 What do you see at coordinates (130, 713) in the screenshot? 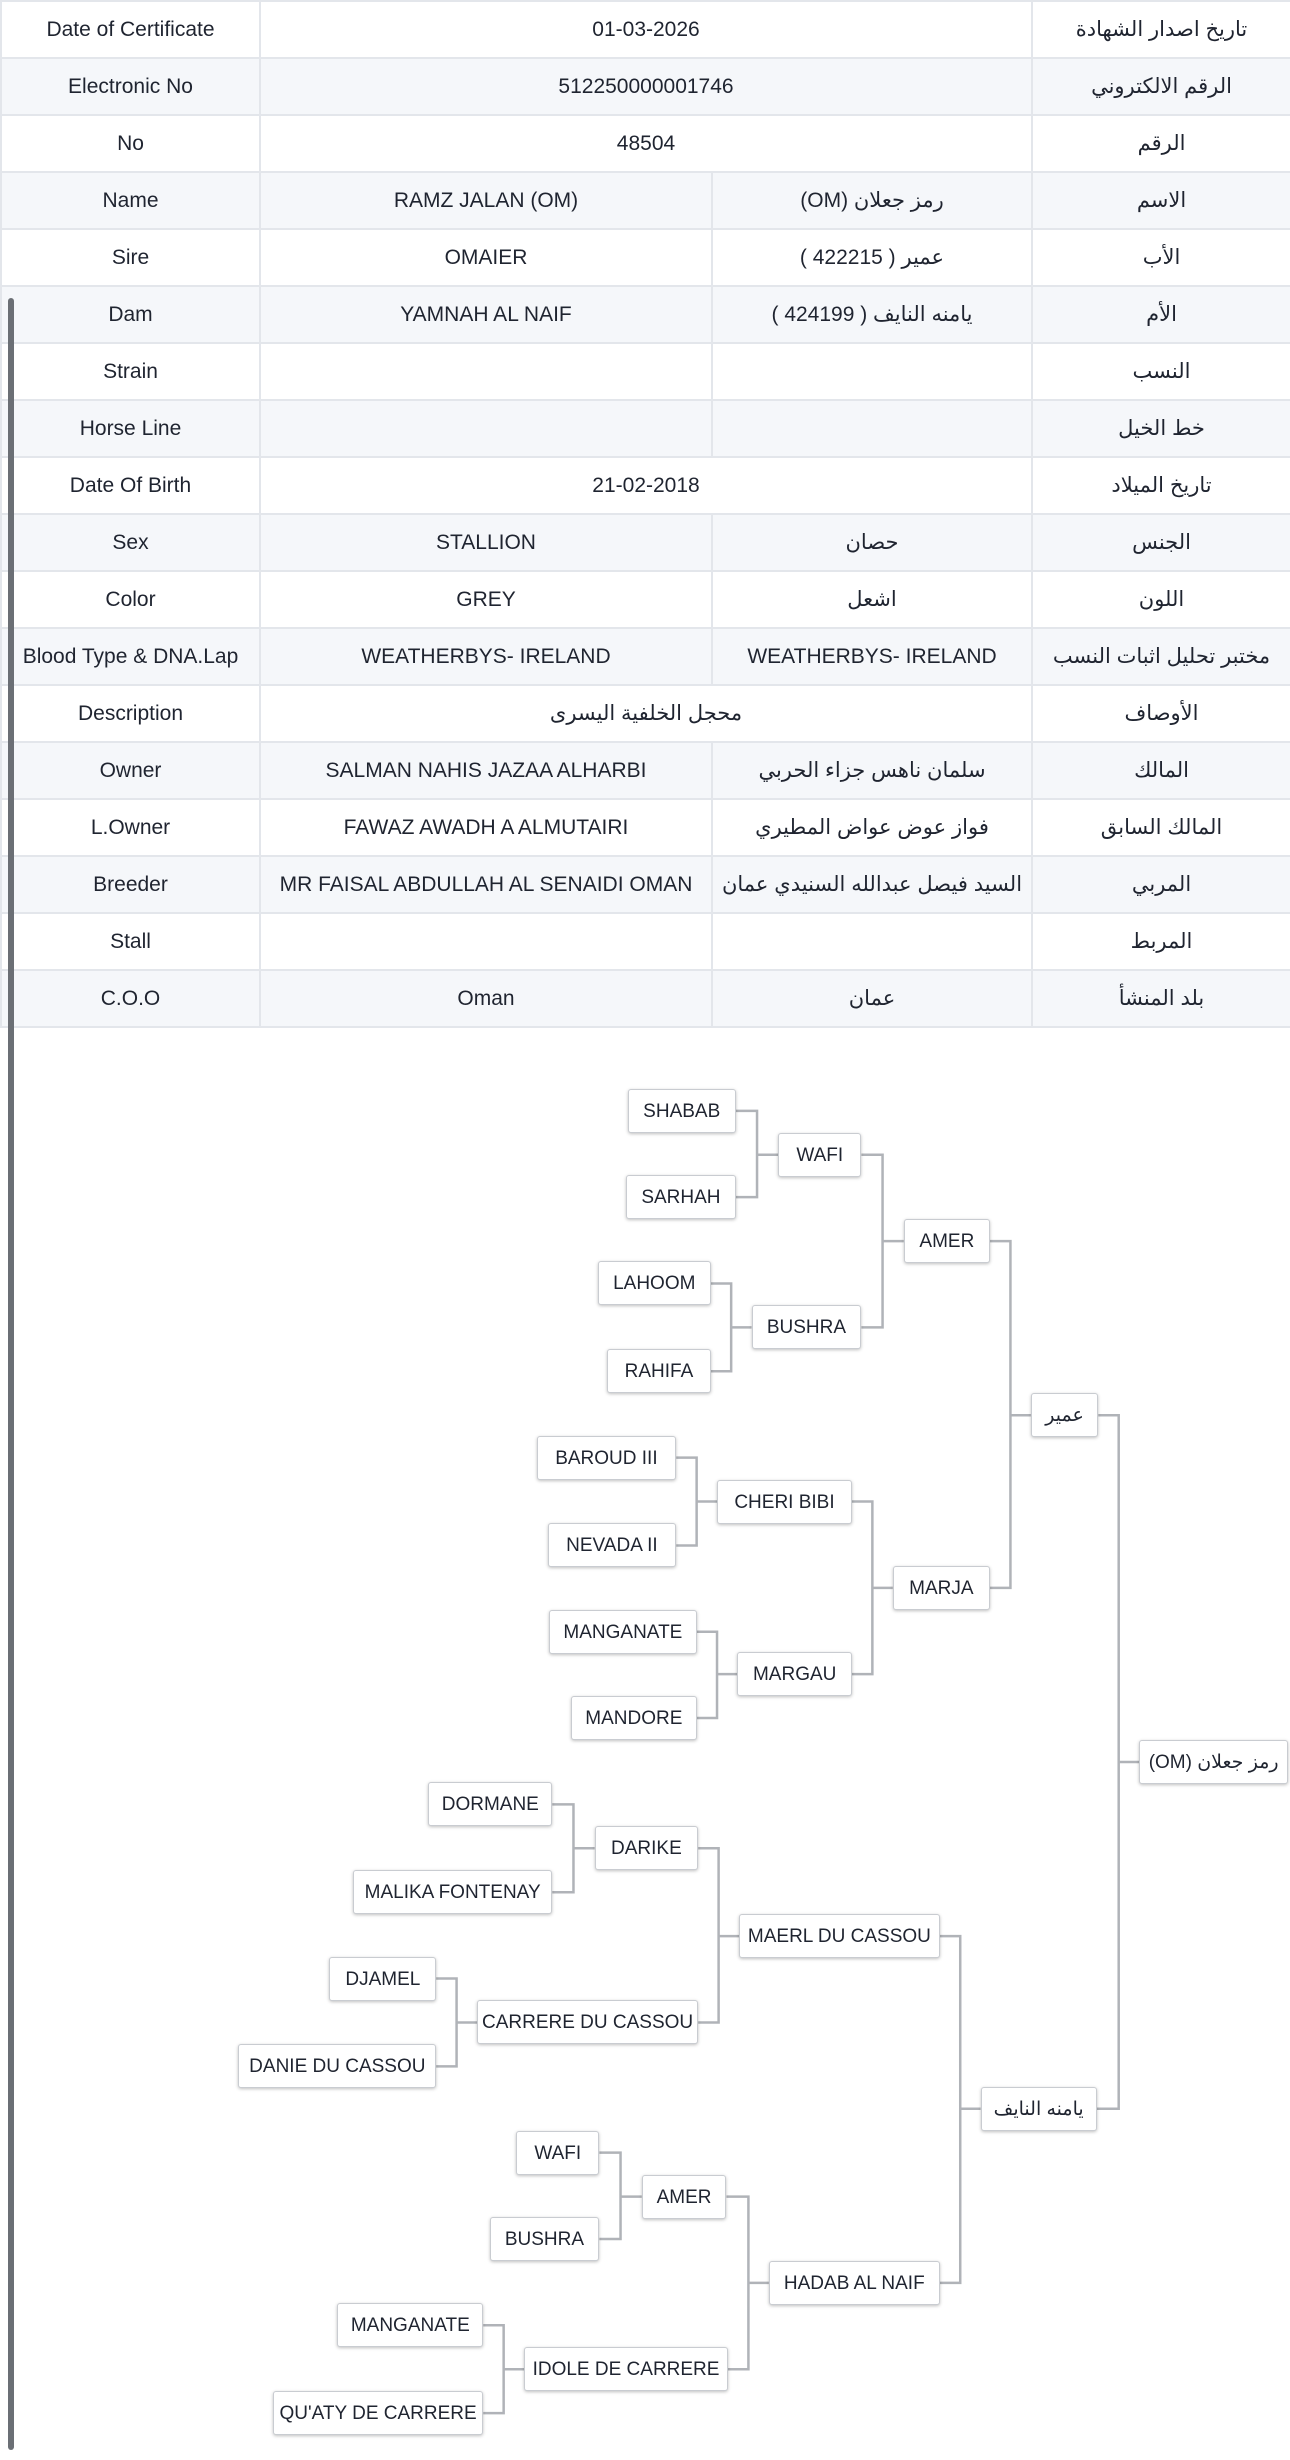
I see `label-en: Description` at bounding box center [130, 713].